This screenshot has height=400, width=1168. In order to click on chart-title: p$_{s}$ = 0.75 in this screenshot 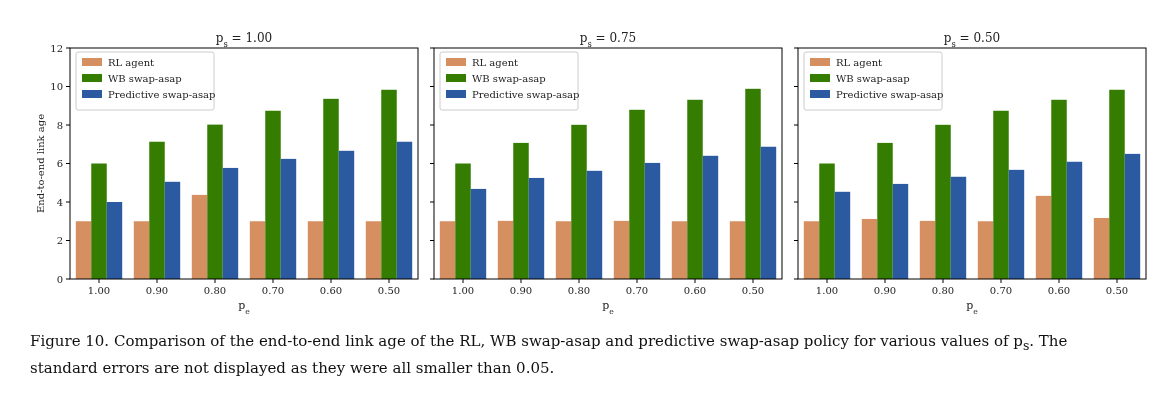, I will do `click(608, 40)`.